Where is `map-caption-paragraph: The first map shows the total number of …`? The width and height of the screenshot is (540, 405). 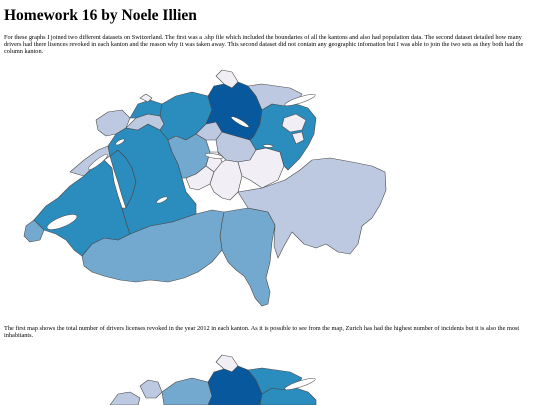
map-caption-paragraph: The first map shows the total number of … is located at coordinates (262, 332).